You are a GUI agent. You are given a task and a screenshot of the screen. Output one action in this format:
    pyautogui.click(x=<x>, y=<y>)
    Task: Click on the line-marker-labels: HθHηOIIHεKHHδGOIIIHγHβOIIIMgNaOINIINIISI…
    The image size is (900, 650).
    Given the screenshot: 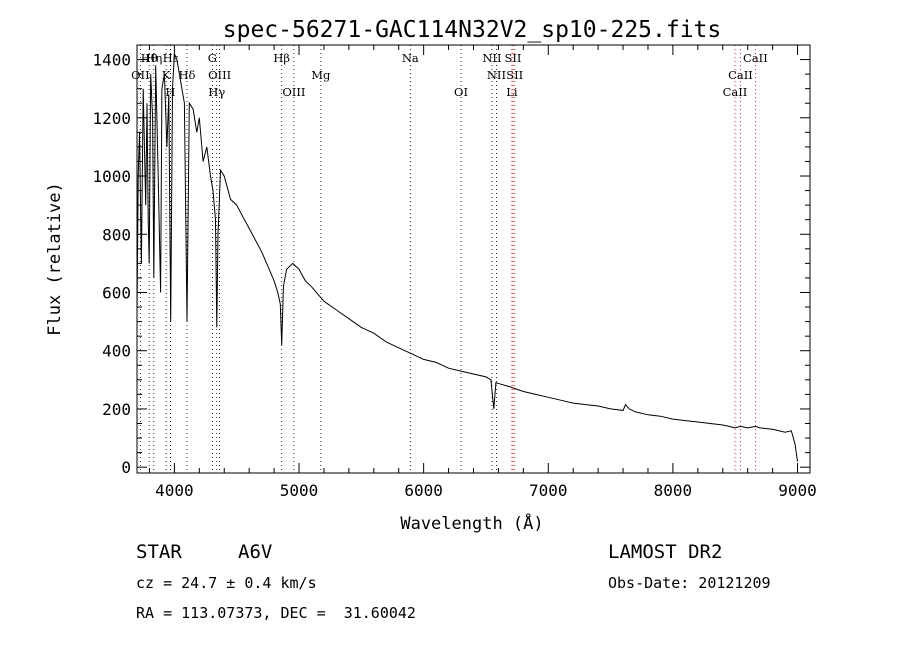 What is the action you would take?
    pyautogui.click(x=449, y=75)
    